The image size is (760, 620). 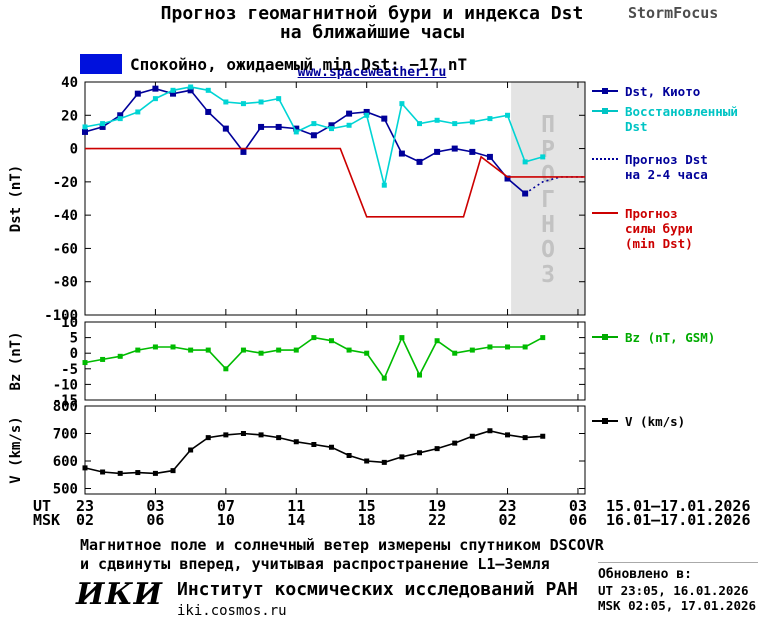 I want to click on institute-site-link: iki.cosmos.ru, so click(x=231, y=611).